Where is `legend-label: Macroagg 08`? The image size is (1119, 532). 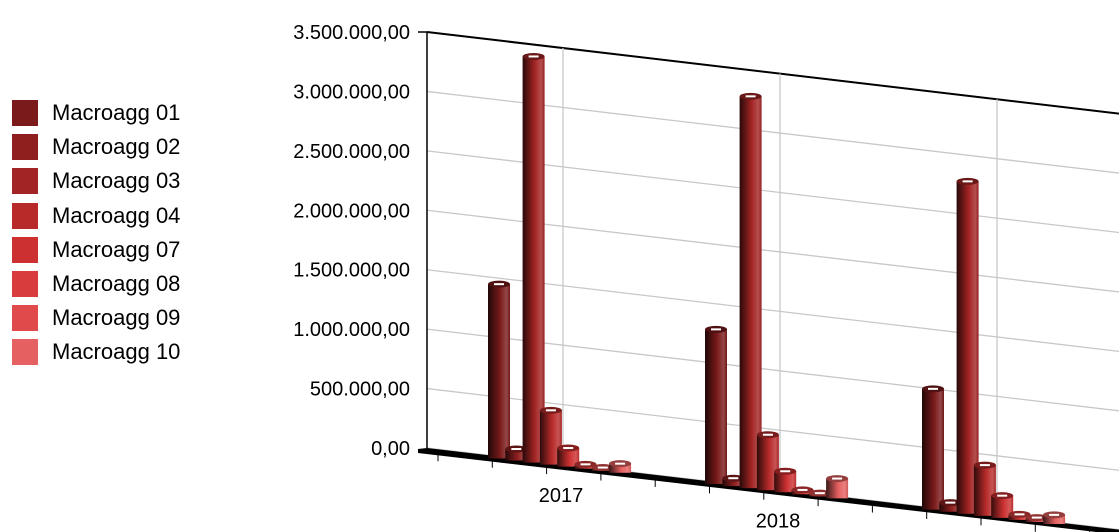
legend-label: Macroagg 08 is located at coordinates (116, 284).